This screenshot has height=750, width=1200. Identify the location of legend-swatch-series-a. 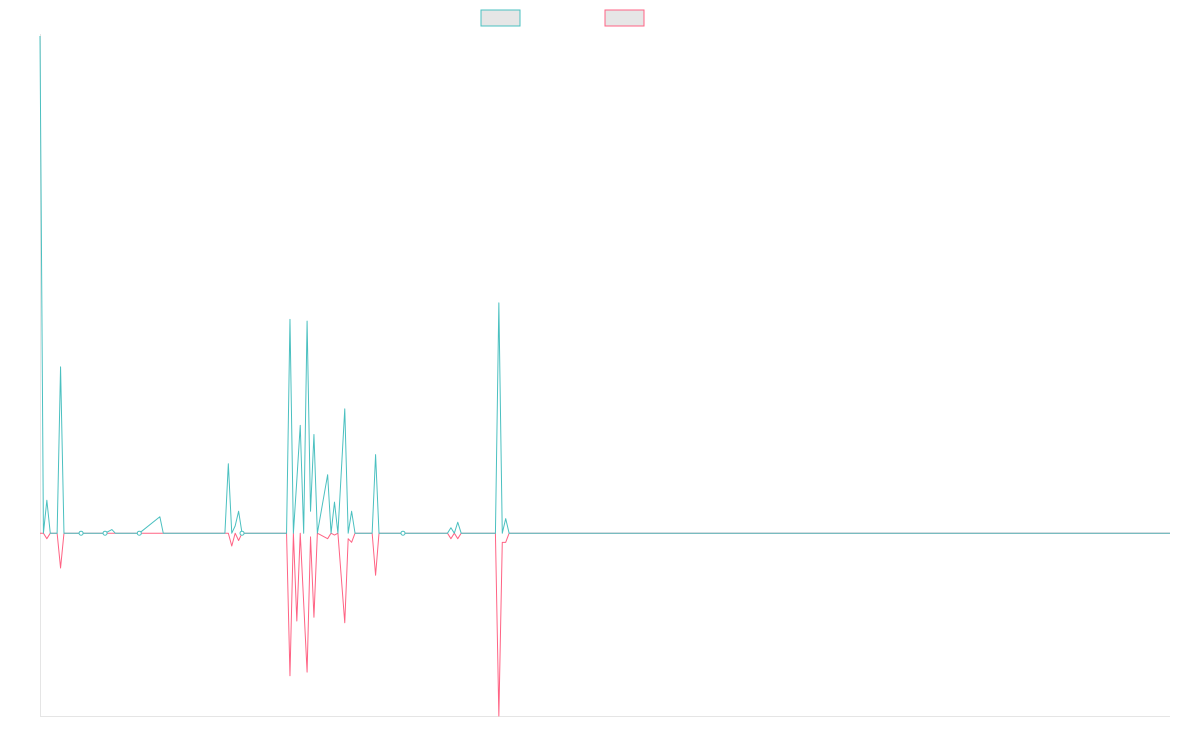
(500, 18).